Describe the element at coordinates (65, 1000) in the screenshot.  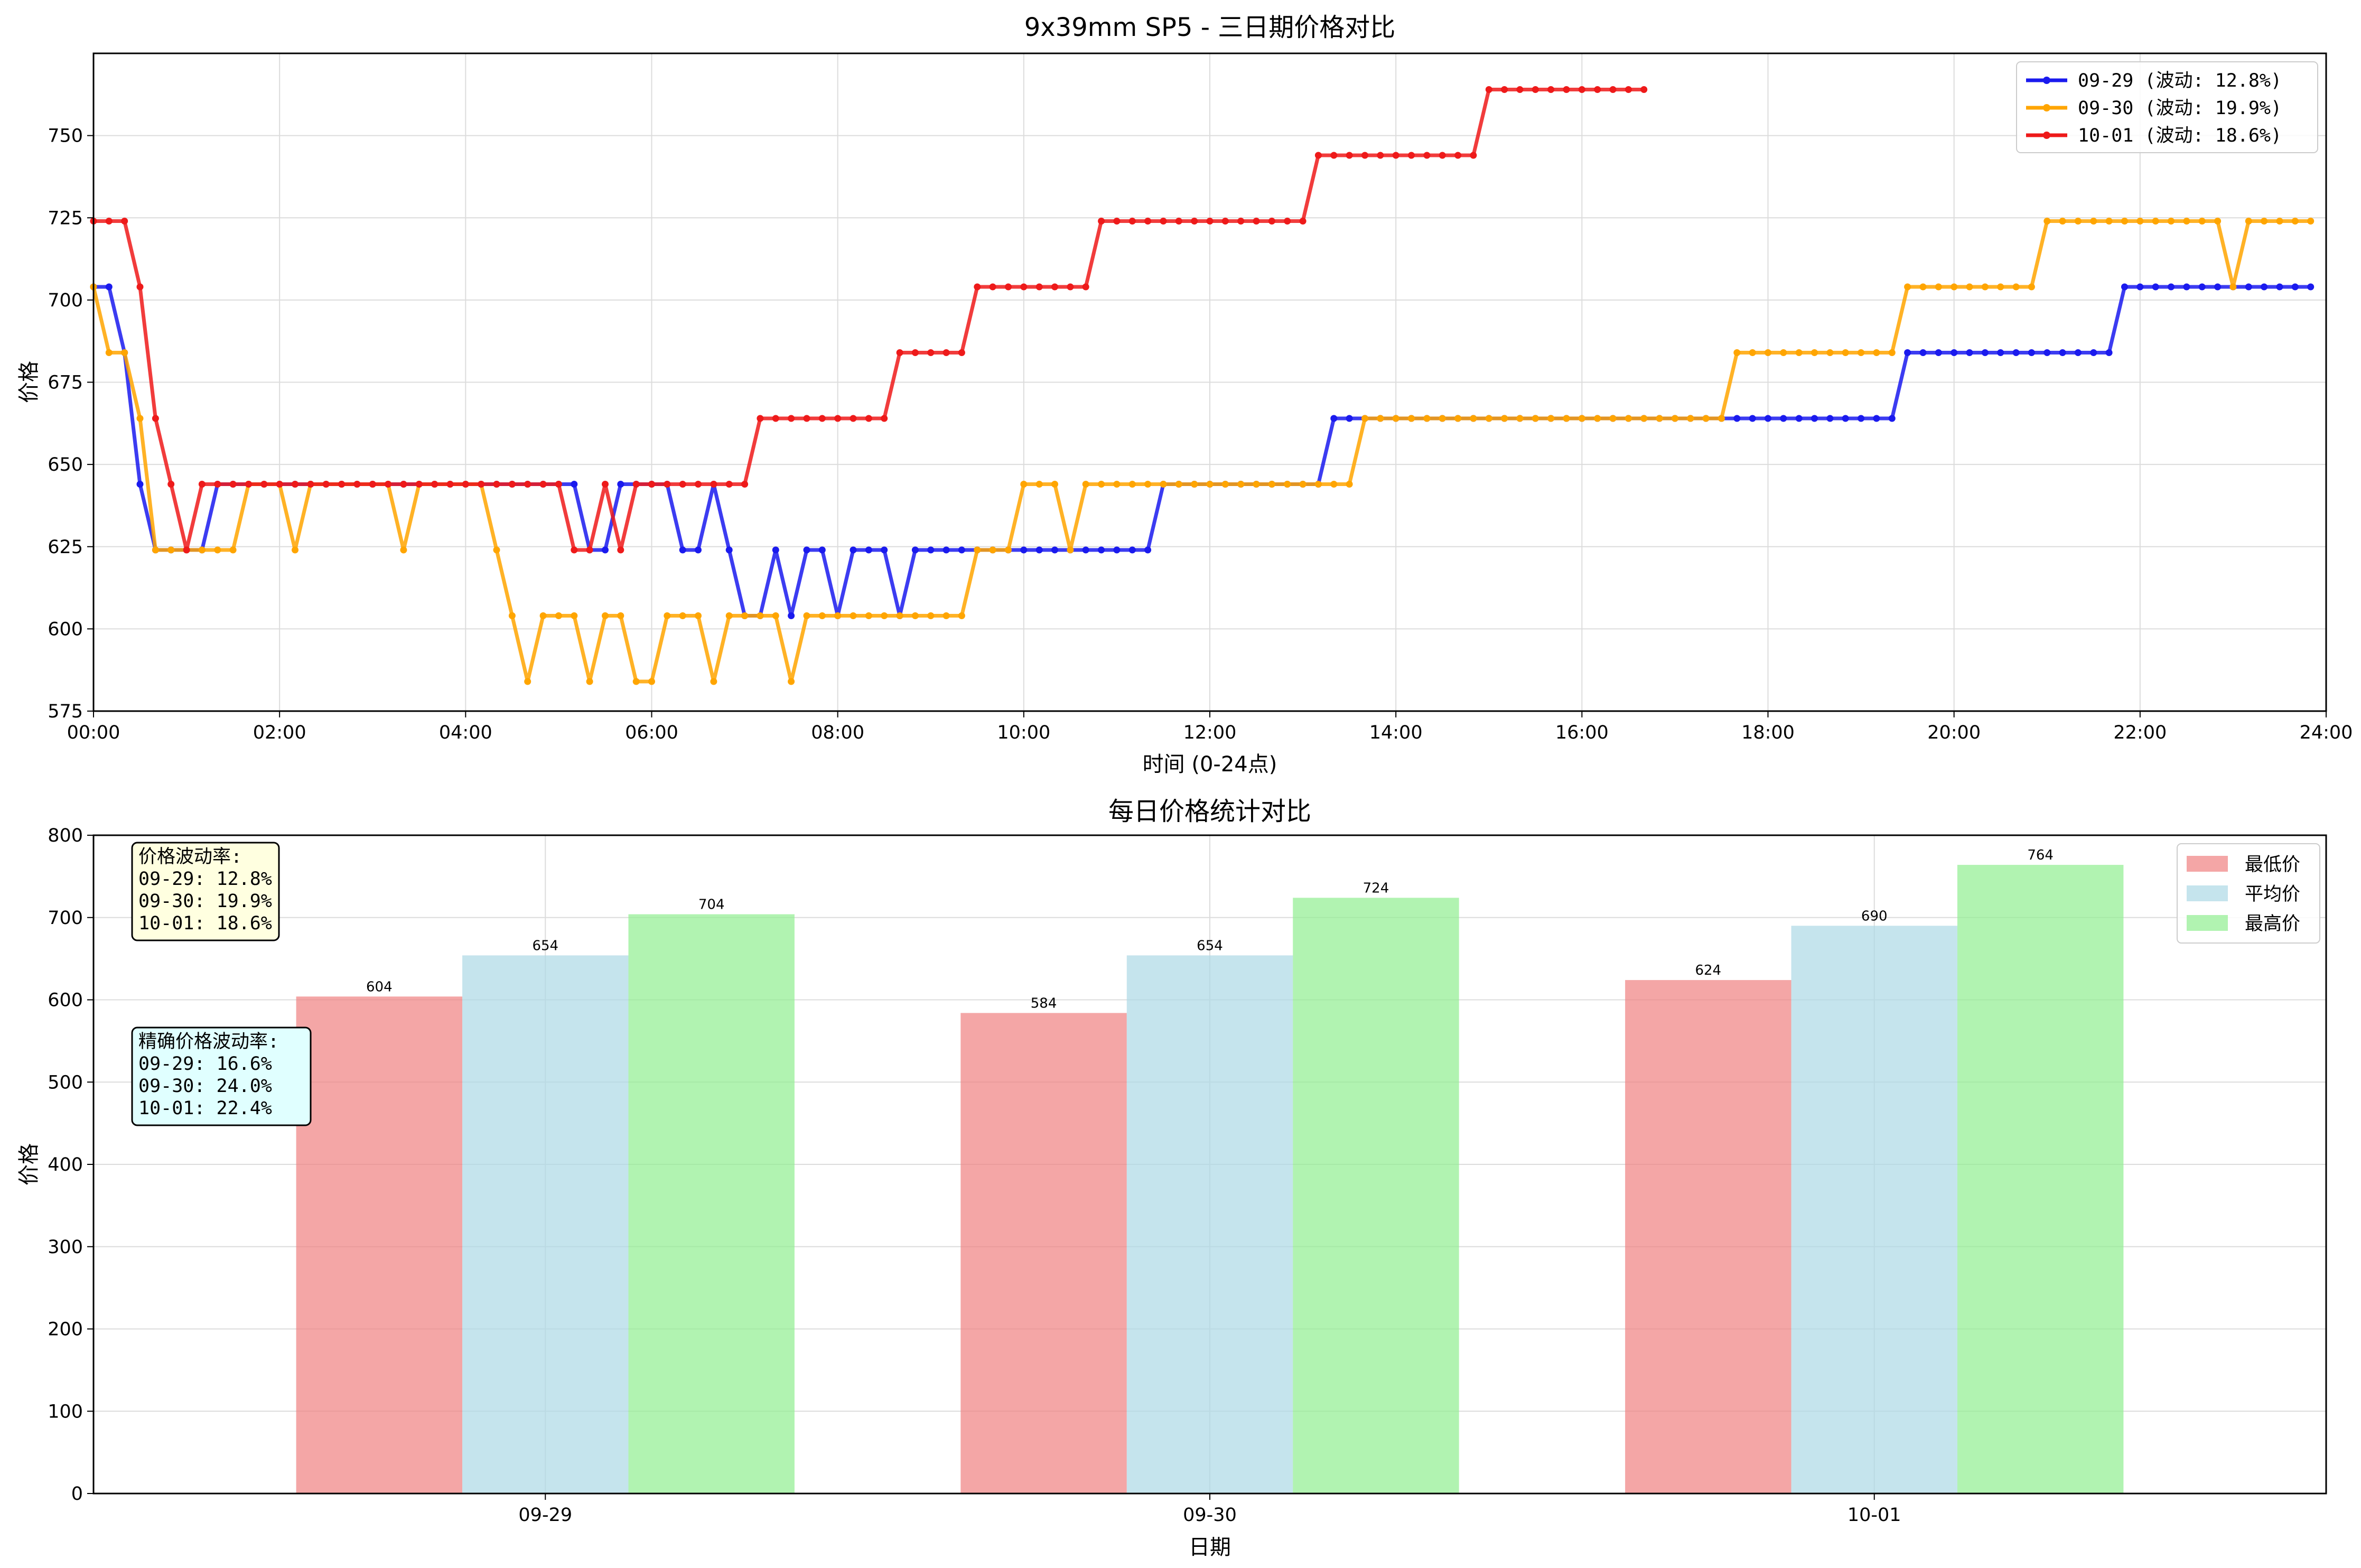
I see `bar-chart-y-tick-label: 600` at that location.